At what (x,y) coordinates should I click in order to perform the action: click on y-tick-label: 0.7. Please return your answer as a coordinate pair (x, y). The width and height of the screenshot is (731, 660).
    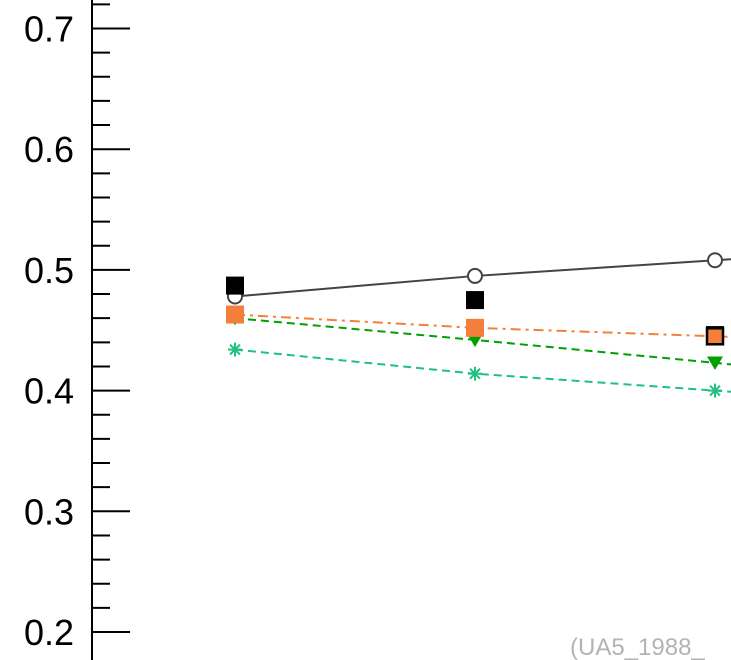
    Looking at the image, I should click on (49, 29).